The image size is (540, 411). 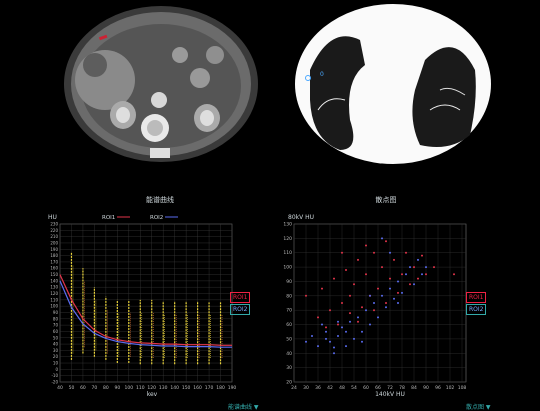 I want to click on spectral-curve-menu: 能谱曲线 ▼, so click(x=243, y=407).